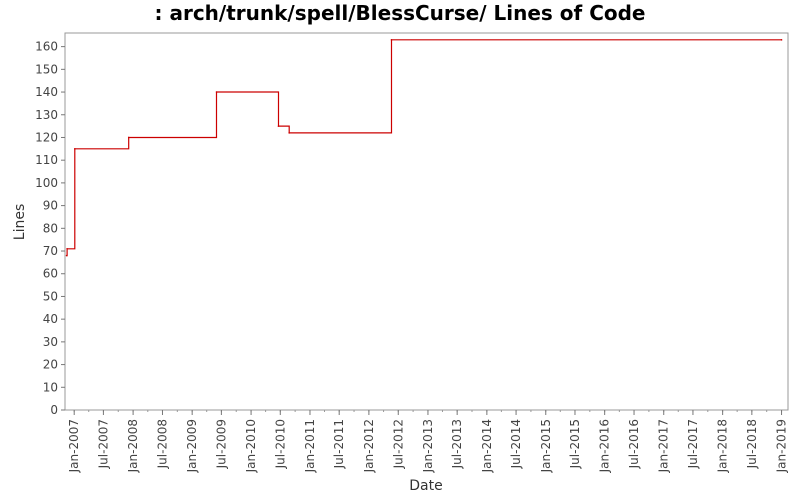 The width and height of the screenshot is (800, 500). What do you see at coordinates (50, 387) in the screenshot?
I see `y-tick-label: 10` at bounding box center [50, 387].